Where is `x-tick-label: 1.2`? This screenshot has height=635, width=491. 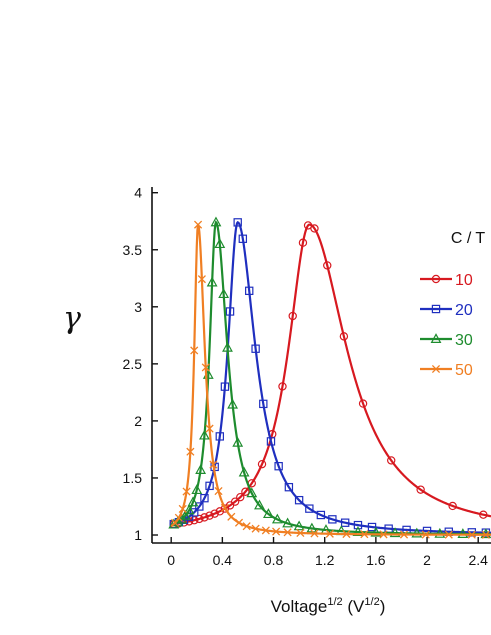
x-tick-label: 1.2 is located at coordinates (325, 560).